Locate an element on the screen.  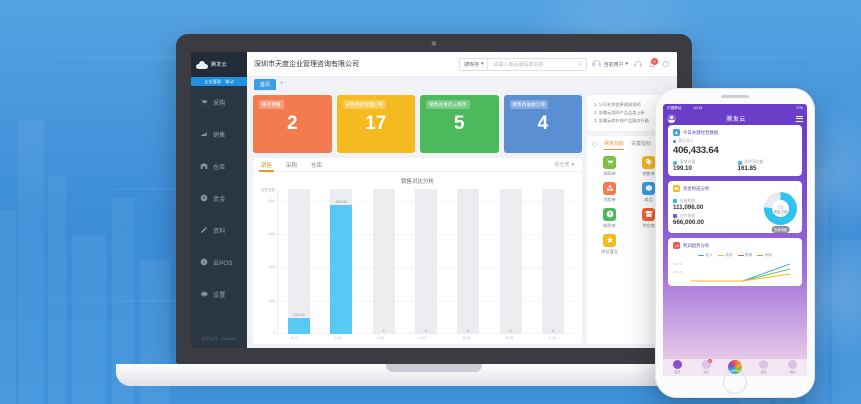
notice-line: 1. 公司名称变更通知说明 is located at coordinates (617, 104).